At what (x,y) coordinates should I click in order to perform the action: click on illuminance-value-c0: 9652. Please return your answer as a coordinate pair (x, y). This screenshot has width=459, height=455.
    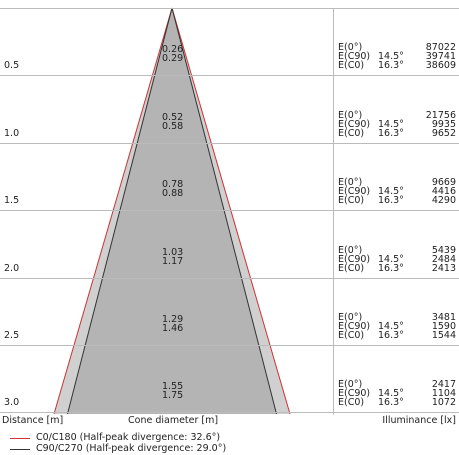
    Looking at the image, I should click on (443, 133).